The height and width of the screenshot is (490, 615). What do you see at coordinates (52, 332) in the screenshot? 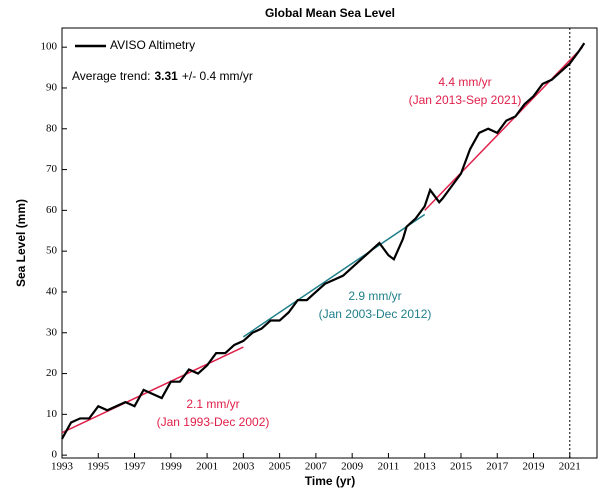
I see `y-tick-label: 30` at bounding box center [52, 332].